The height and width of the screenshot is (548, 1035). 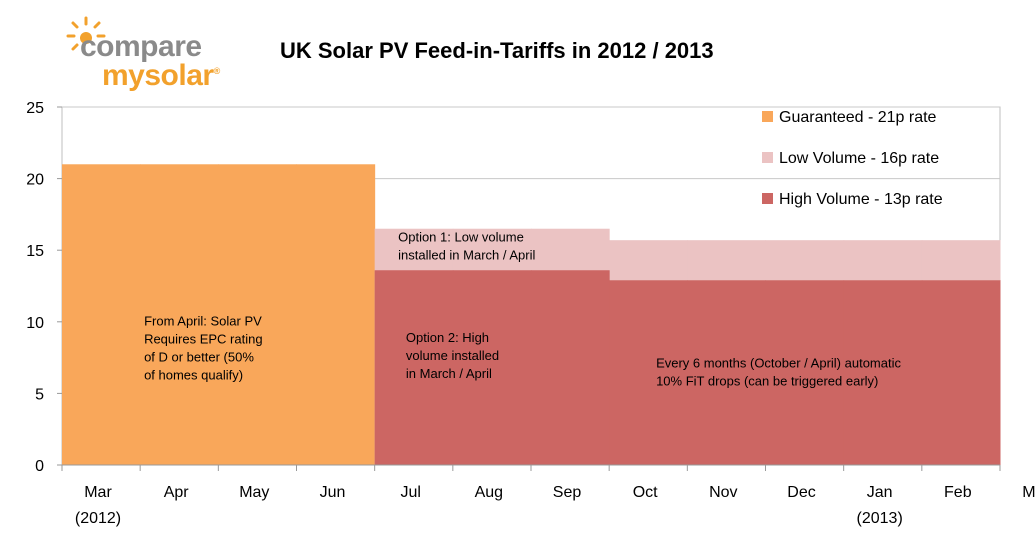 What do you see at coordinates (466, 255) in the screenshot?
I see `annotation-line: installed in March / April` at bounding box center [466, 255].